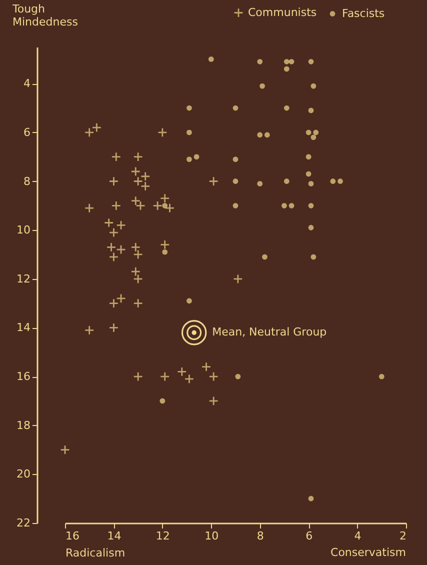 This screenshot has height=565, width=427. I want to click on x-tick-label: 6, so click(309, 536).